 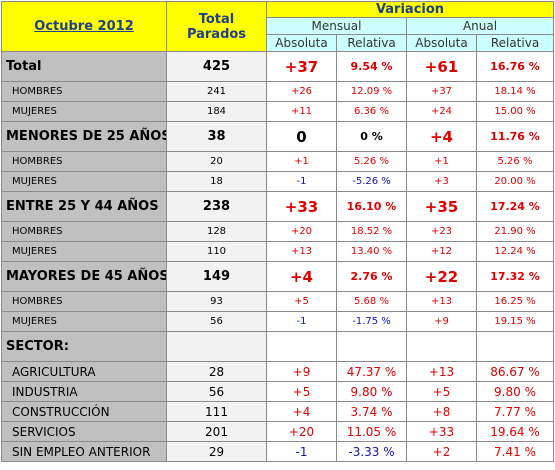 I want to click on variation-cell: +61, so click(x=441, y=66).